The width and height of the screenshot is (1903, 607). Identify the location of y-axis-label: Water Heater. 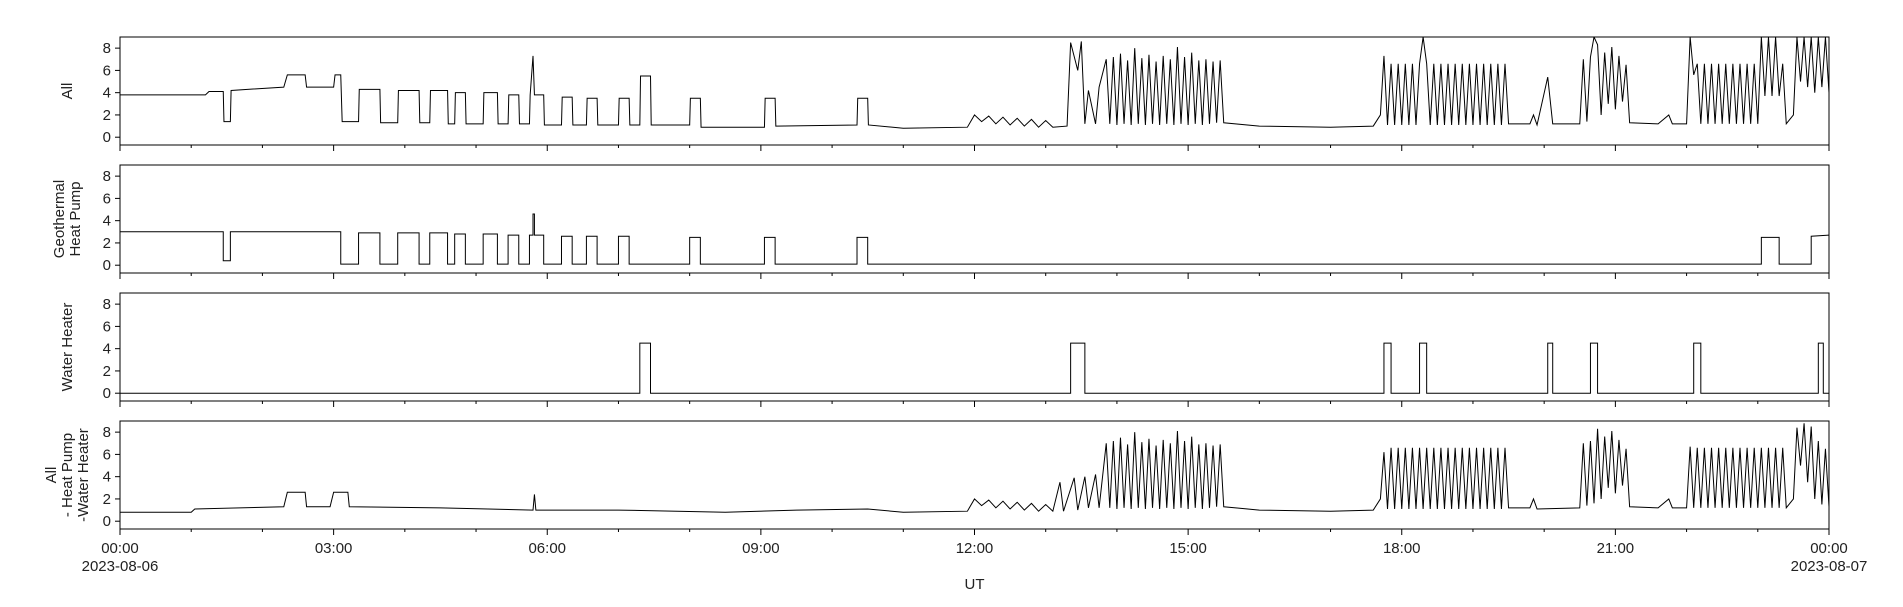
(67, 347).